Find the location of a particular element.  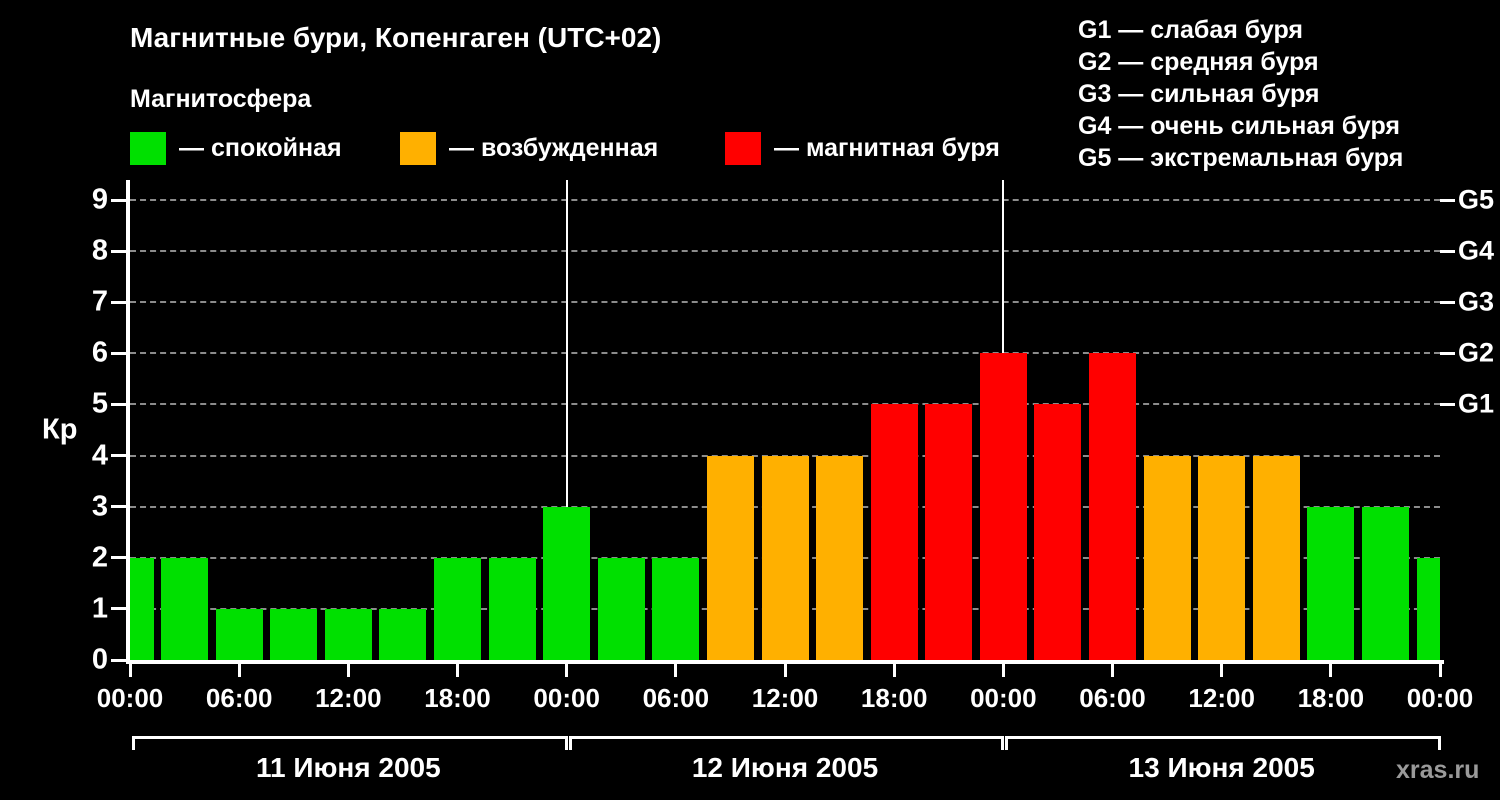

legend-item: — магнитная буря is located at coordinates (862, 148).